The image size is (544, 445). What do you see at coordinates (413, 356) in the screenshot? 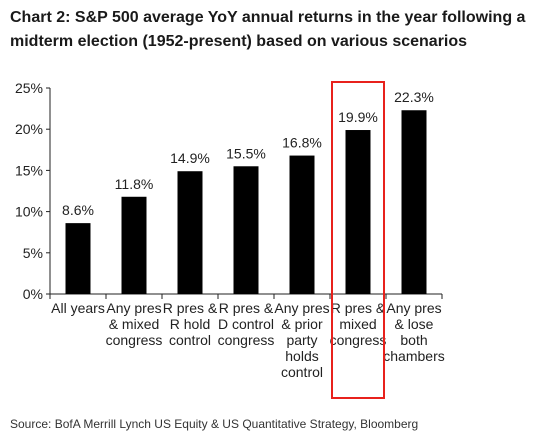
I see `category-label-line: chambers` at bounding box center [413, 356].